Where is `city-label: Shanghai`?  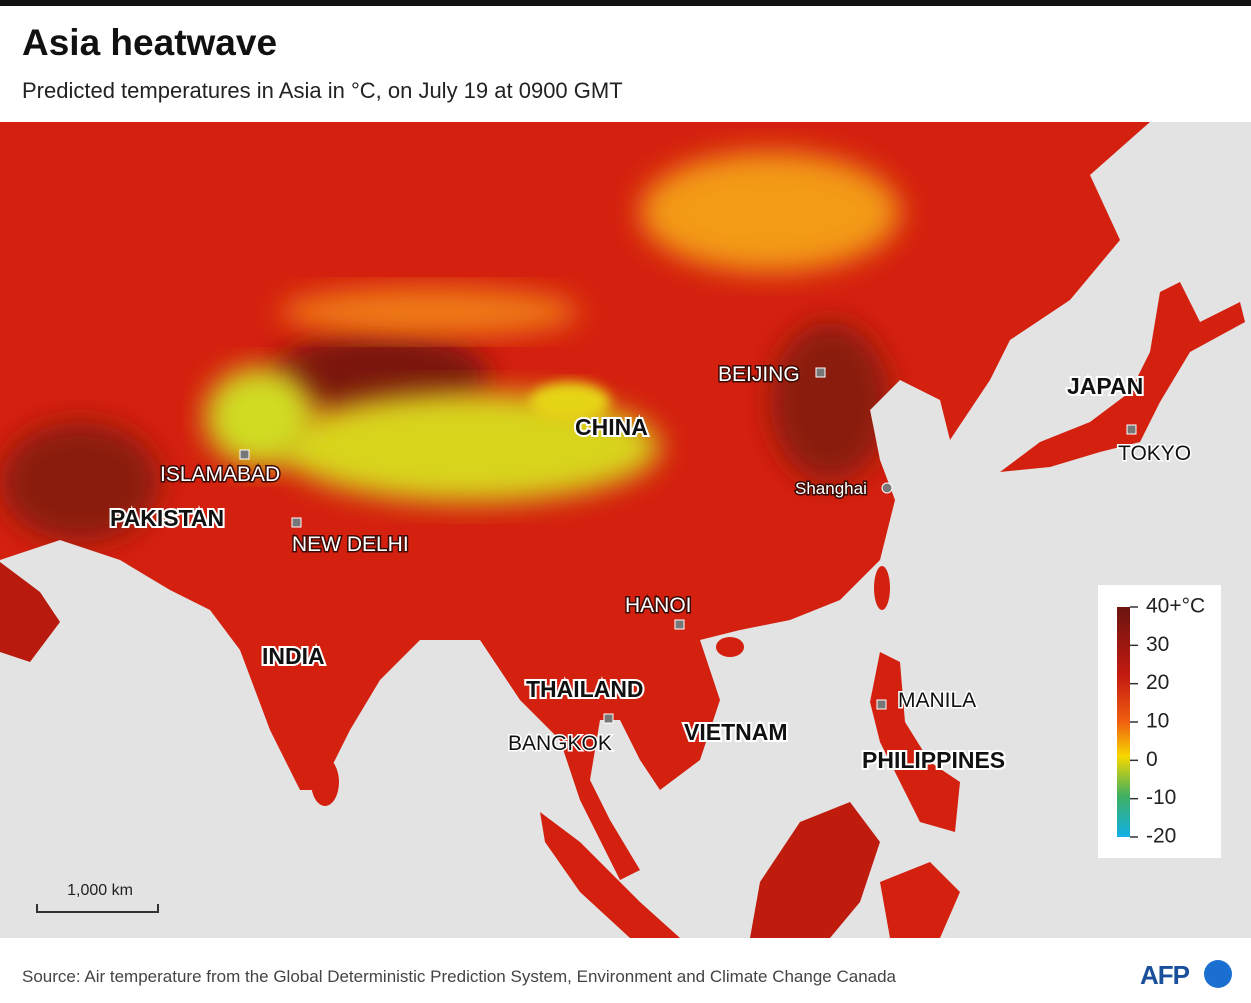 city-label: Shanghai is located at coordinates (831, 488).